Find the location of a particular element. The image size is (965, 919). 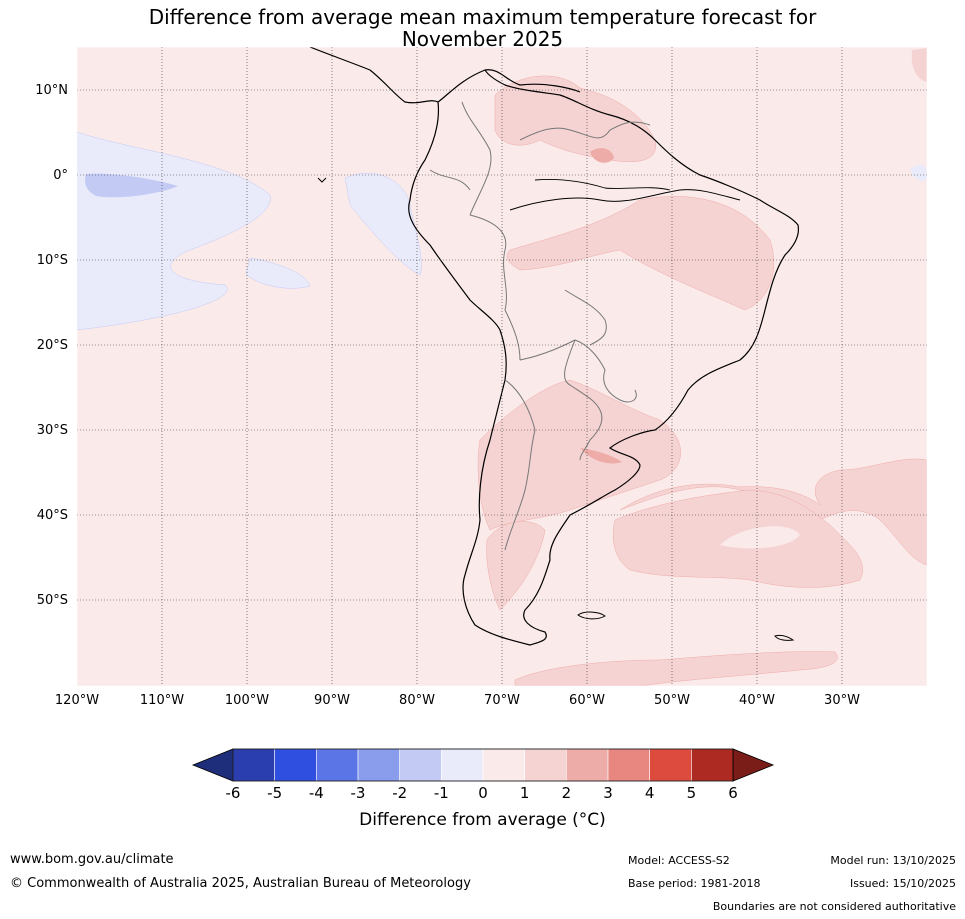

map-title-line2: November 2025 is located at coordinates (482, 39).